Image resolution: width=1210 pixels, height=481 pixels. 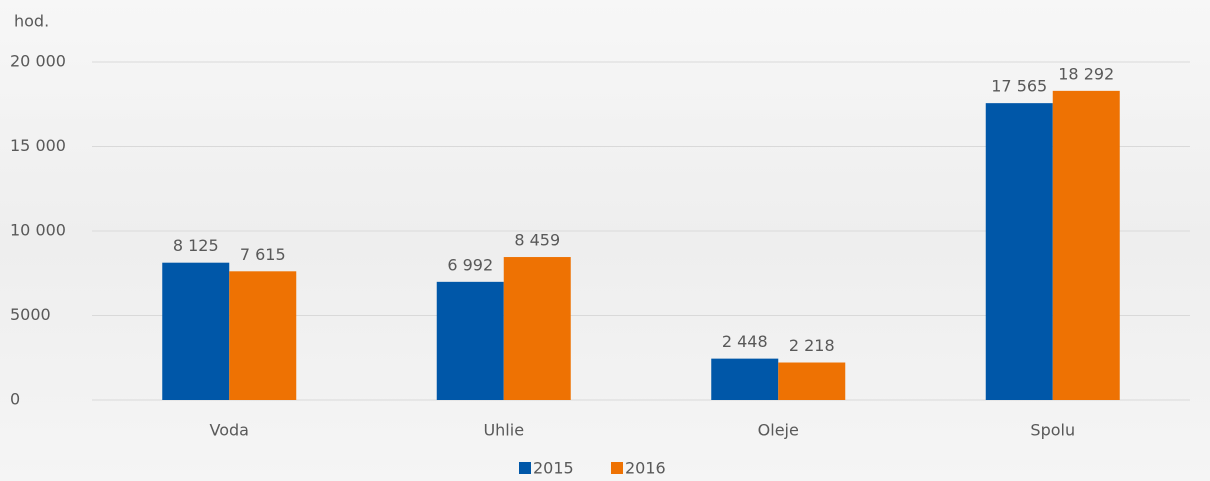 I want to click on x-tick-label: Uhlie, so click(x=503, y=430).